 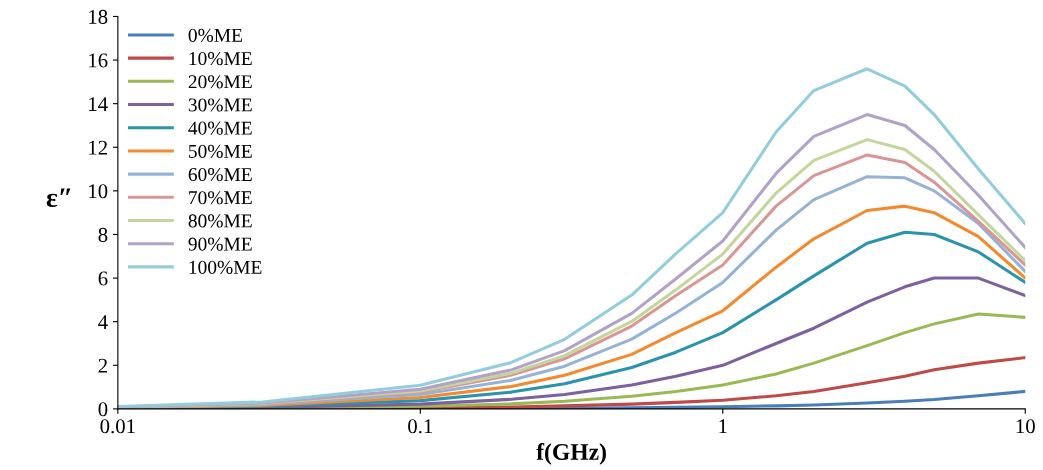 What do you see at coordinates (117, 426) in the screenshot?
I see `x-tick-label: 0.01` at bounding box center [117, 426].